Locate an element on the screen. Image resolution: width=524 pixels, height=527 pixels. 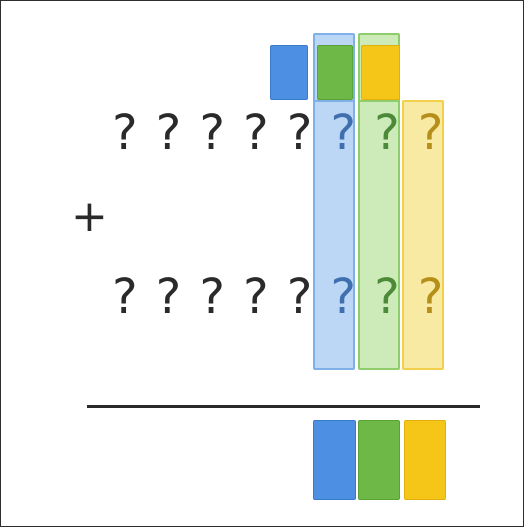
result-box-yellow is located at coordinates (425, 460).